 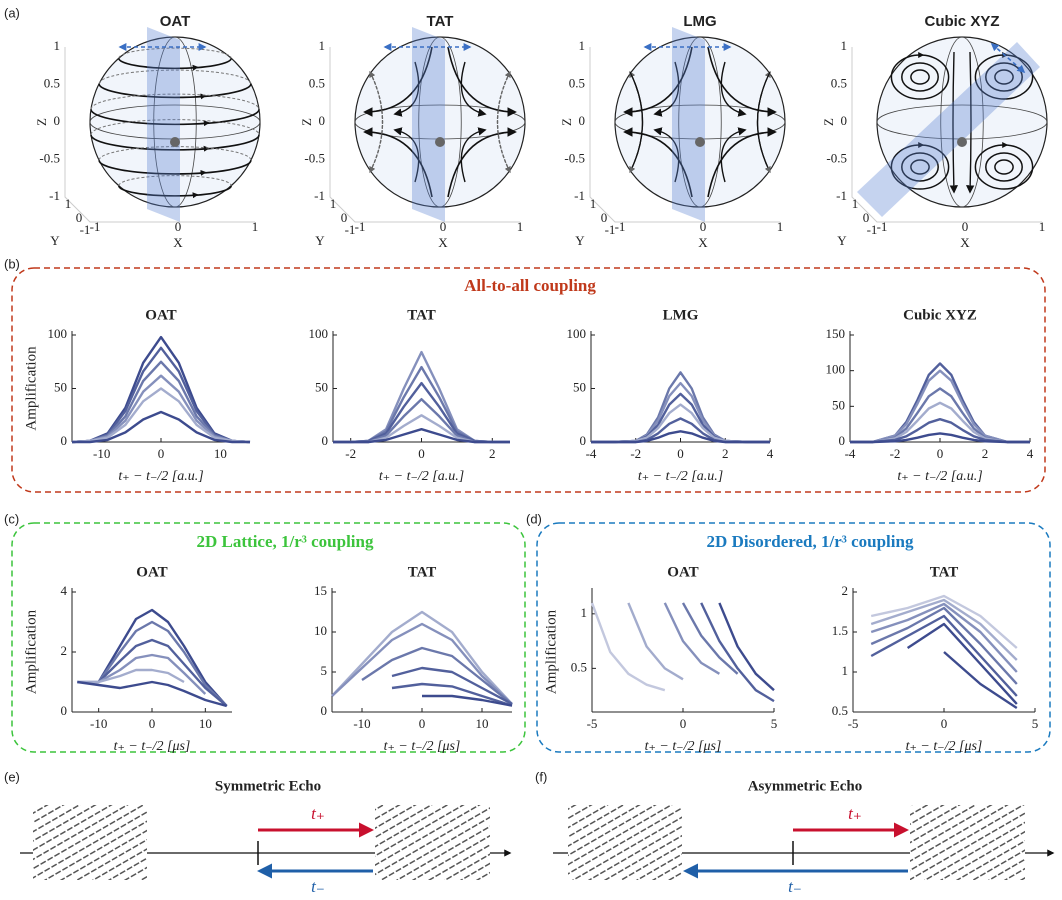 I want to click on y-tick-label: 1.5, so click(x=840, y=630).